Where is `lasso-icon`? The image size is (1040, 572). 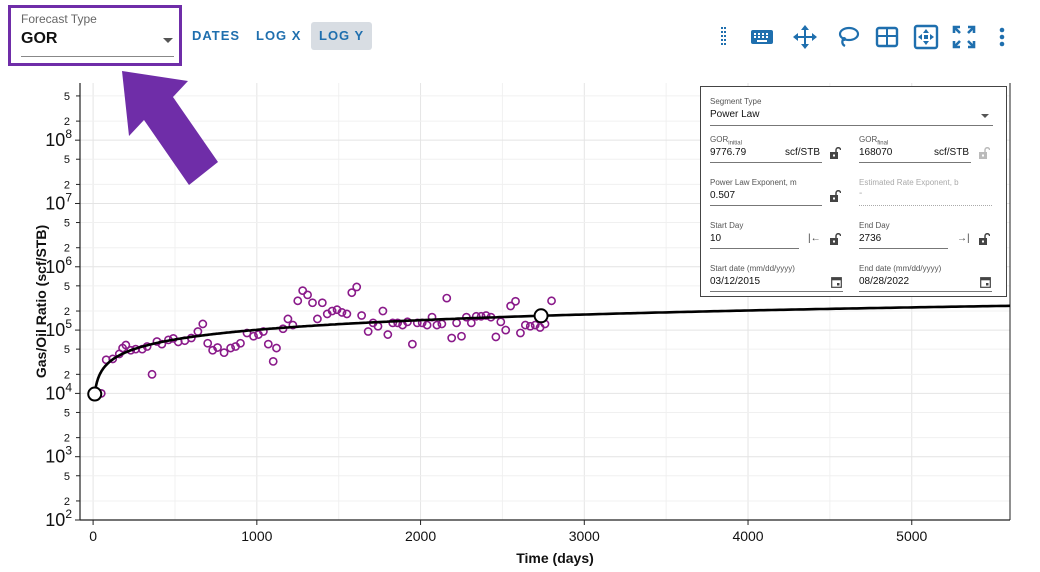 lasso-icon is located at coordinates (848, 37).